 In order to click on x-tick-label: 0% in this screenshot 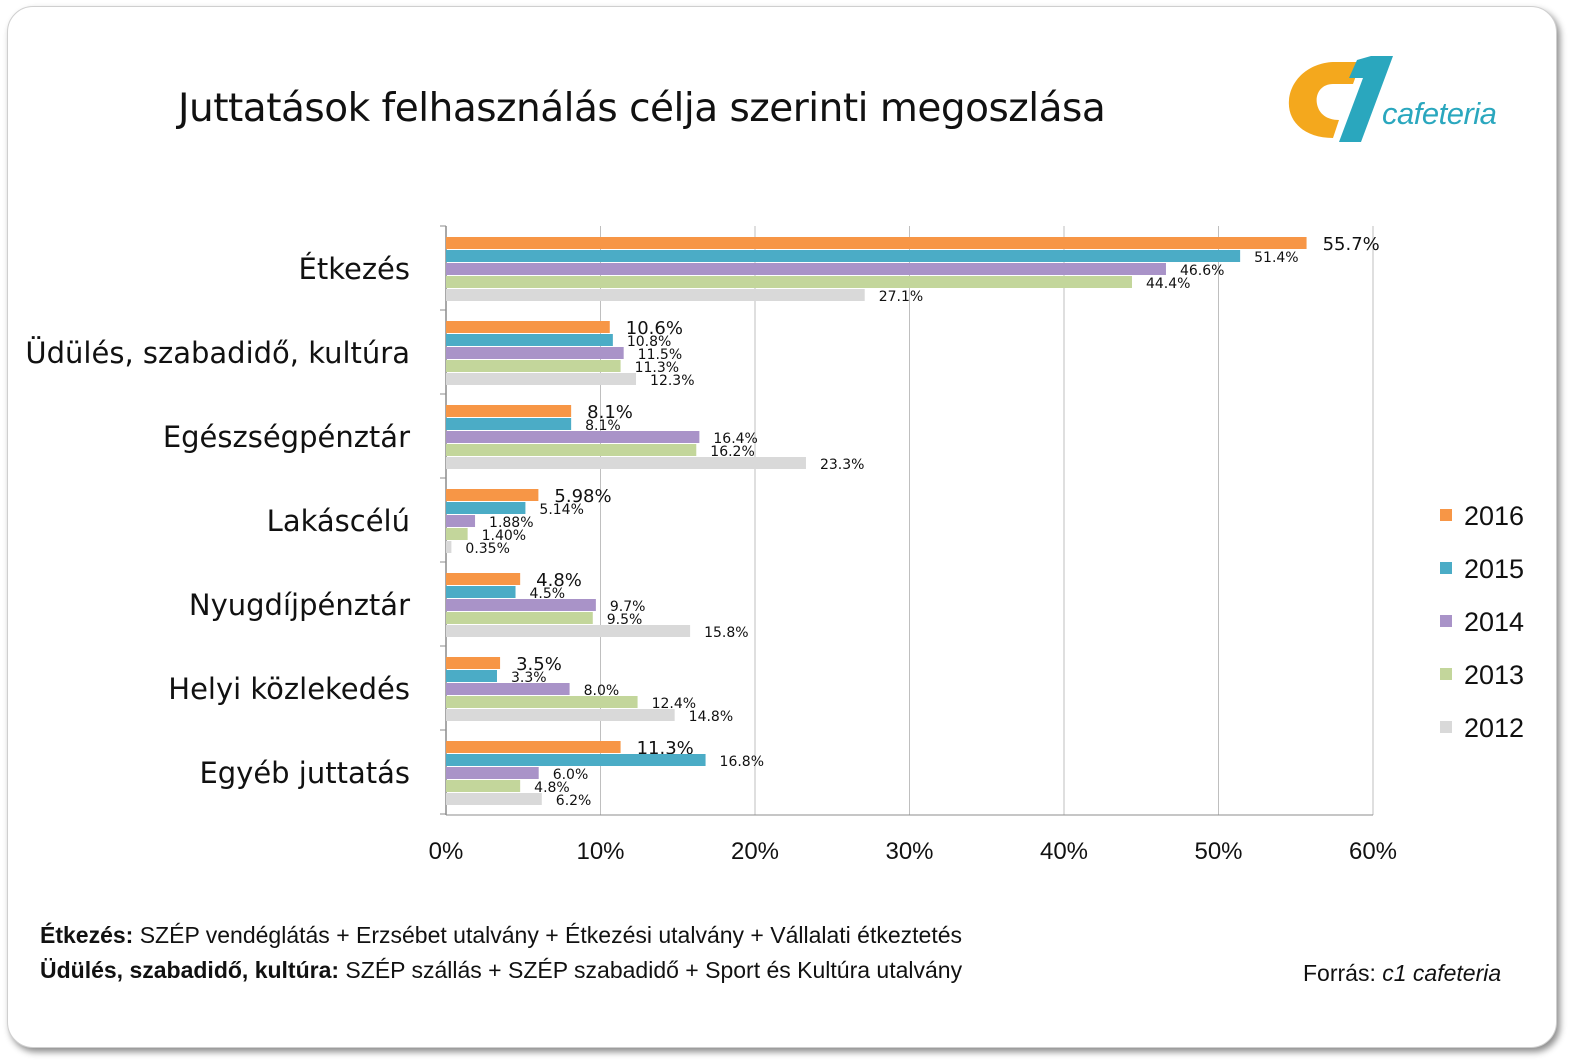, I will do `click(446, 851)`.